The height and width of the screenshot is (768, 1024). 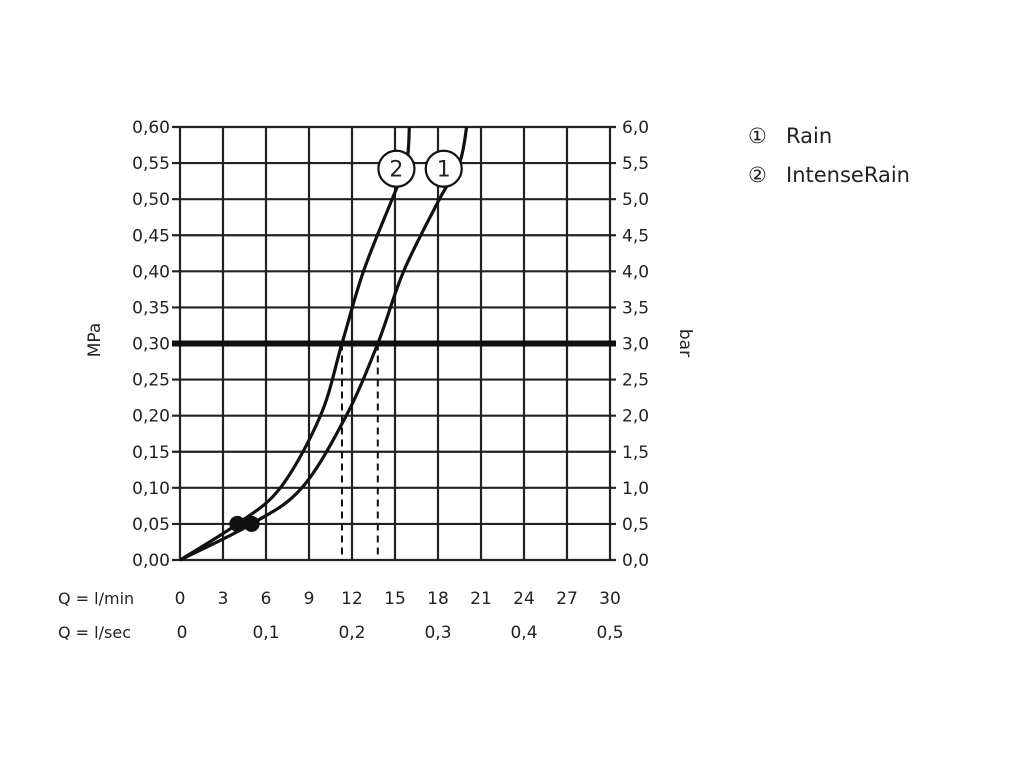 What do you see at coordinates (809, 136) in the screenshot?
I see `legend-label: Rain` at bounding box center [809, 136].